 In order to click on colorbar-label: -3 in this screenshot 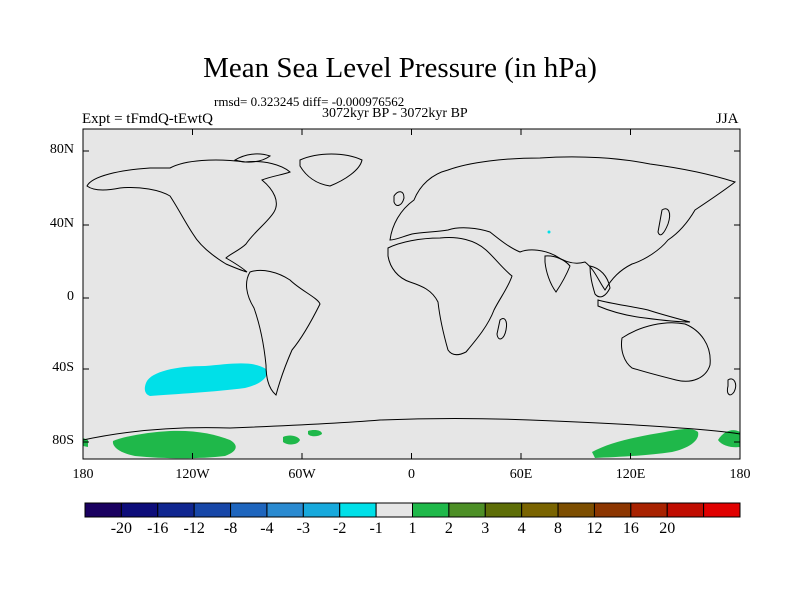, I will do `click(303, 528)`.